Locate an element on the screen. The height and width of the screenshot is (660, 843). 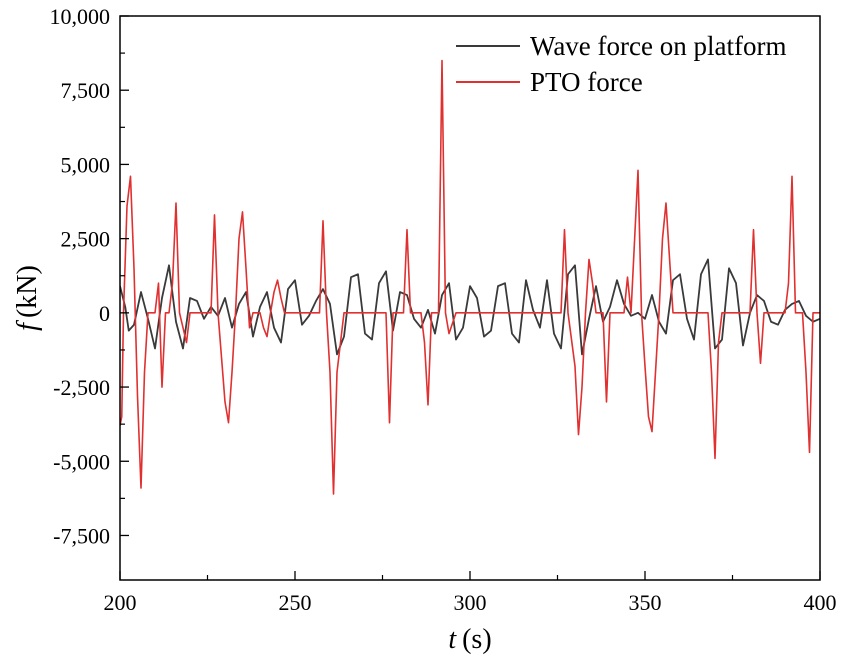
y-axis-variable: f is located at coordinates (27, 325).